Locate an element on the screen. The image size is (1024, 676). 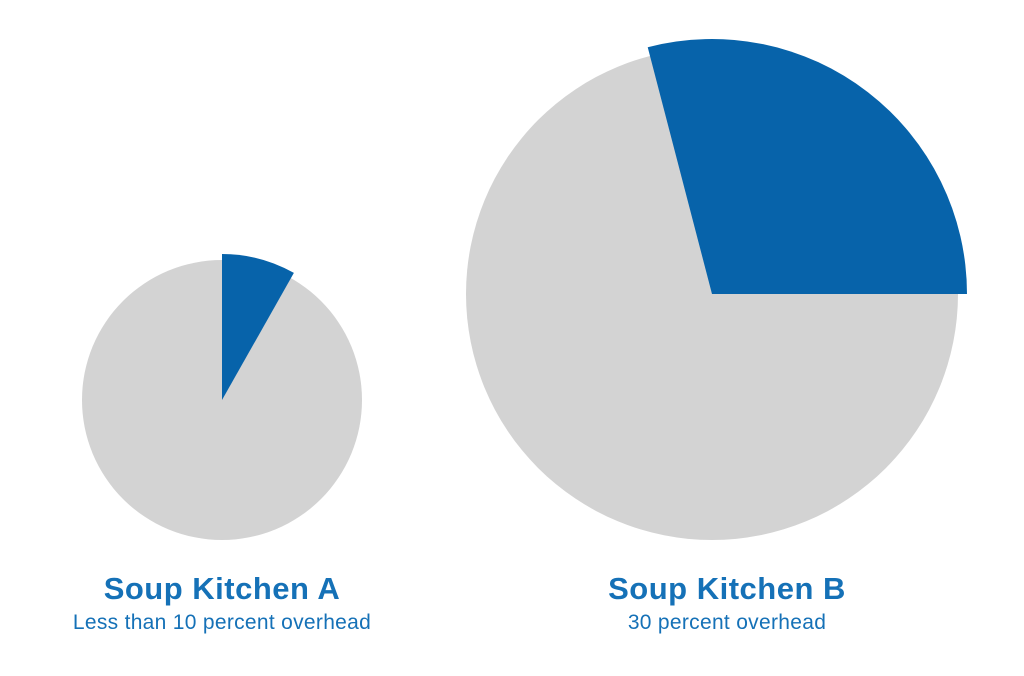
pie-a-subtitle: Less than 10 percent overhead is located at coordinates (222, 622).